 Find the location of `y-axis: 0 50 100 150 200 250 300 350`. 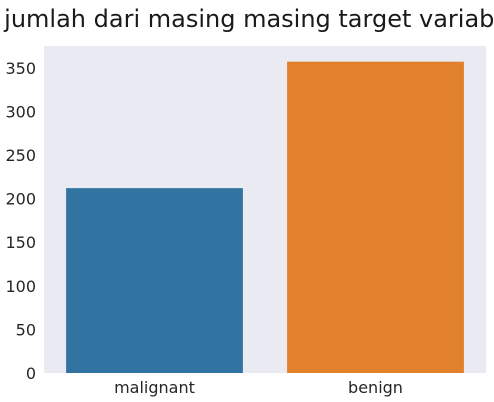

y-axis: 0 50 100 150 200 250 300 350 is located at coordinates (20, 221).